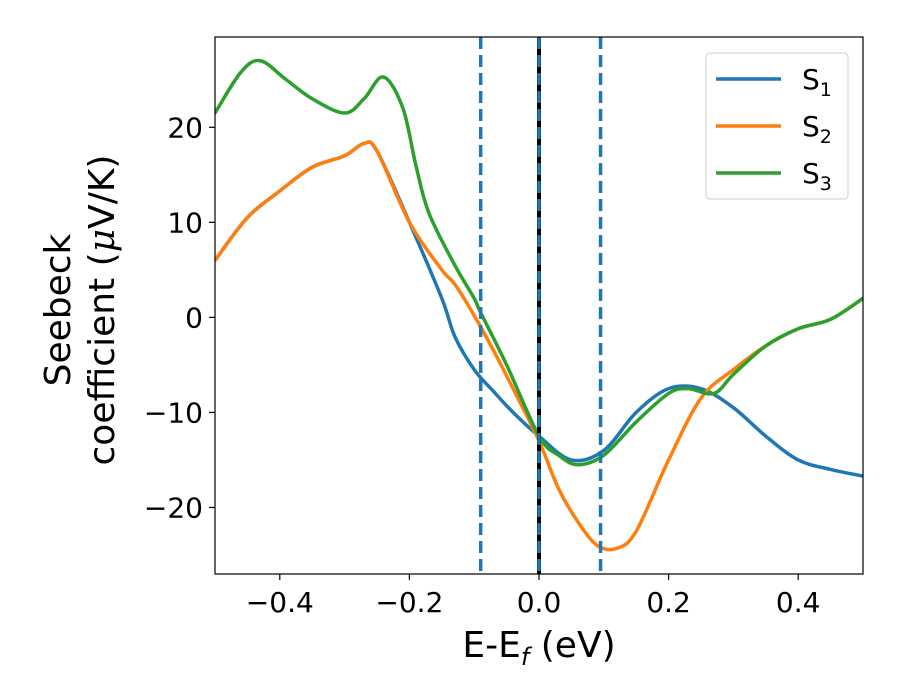 The height and width of the screenshot is (700, 900). Describe the element at coordinates (280, 602) in the screenshot. I see `x-tick-label: −0.4` at that location.